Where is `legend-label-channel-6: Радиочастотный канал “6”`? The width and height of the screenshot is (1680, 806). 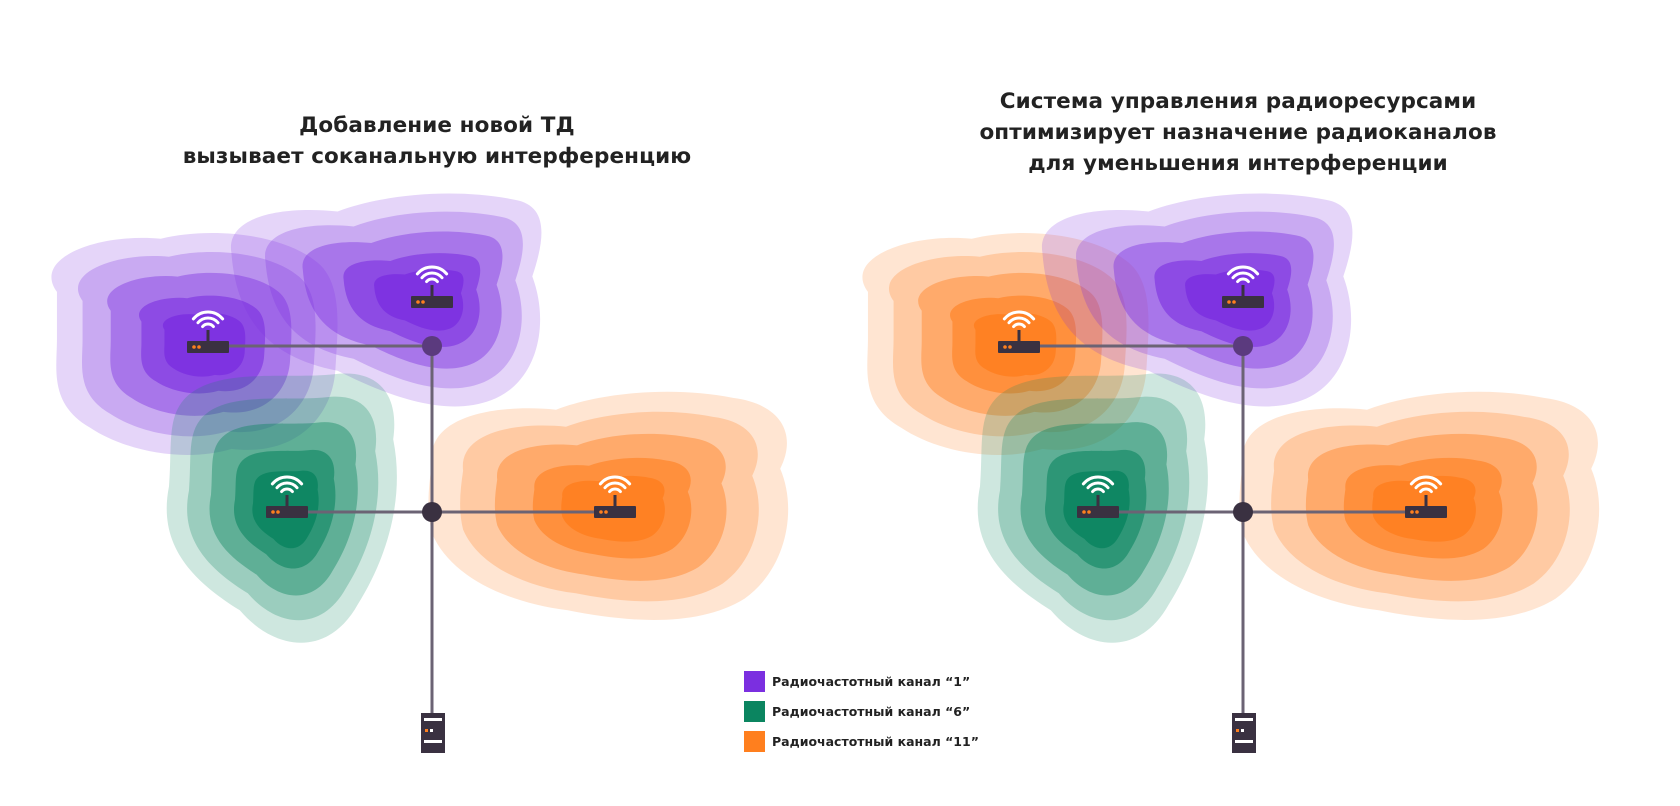 legend-label-channel-6: Радиочастотный канал “6” is located at coordinates (871, 711).